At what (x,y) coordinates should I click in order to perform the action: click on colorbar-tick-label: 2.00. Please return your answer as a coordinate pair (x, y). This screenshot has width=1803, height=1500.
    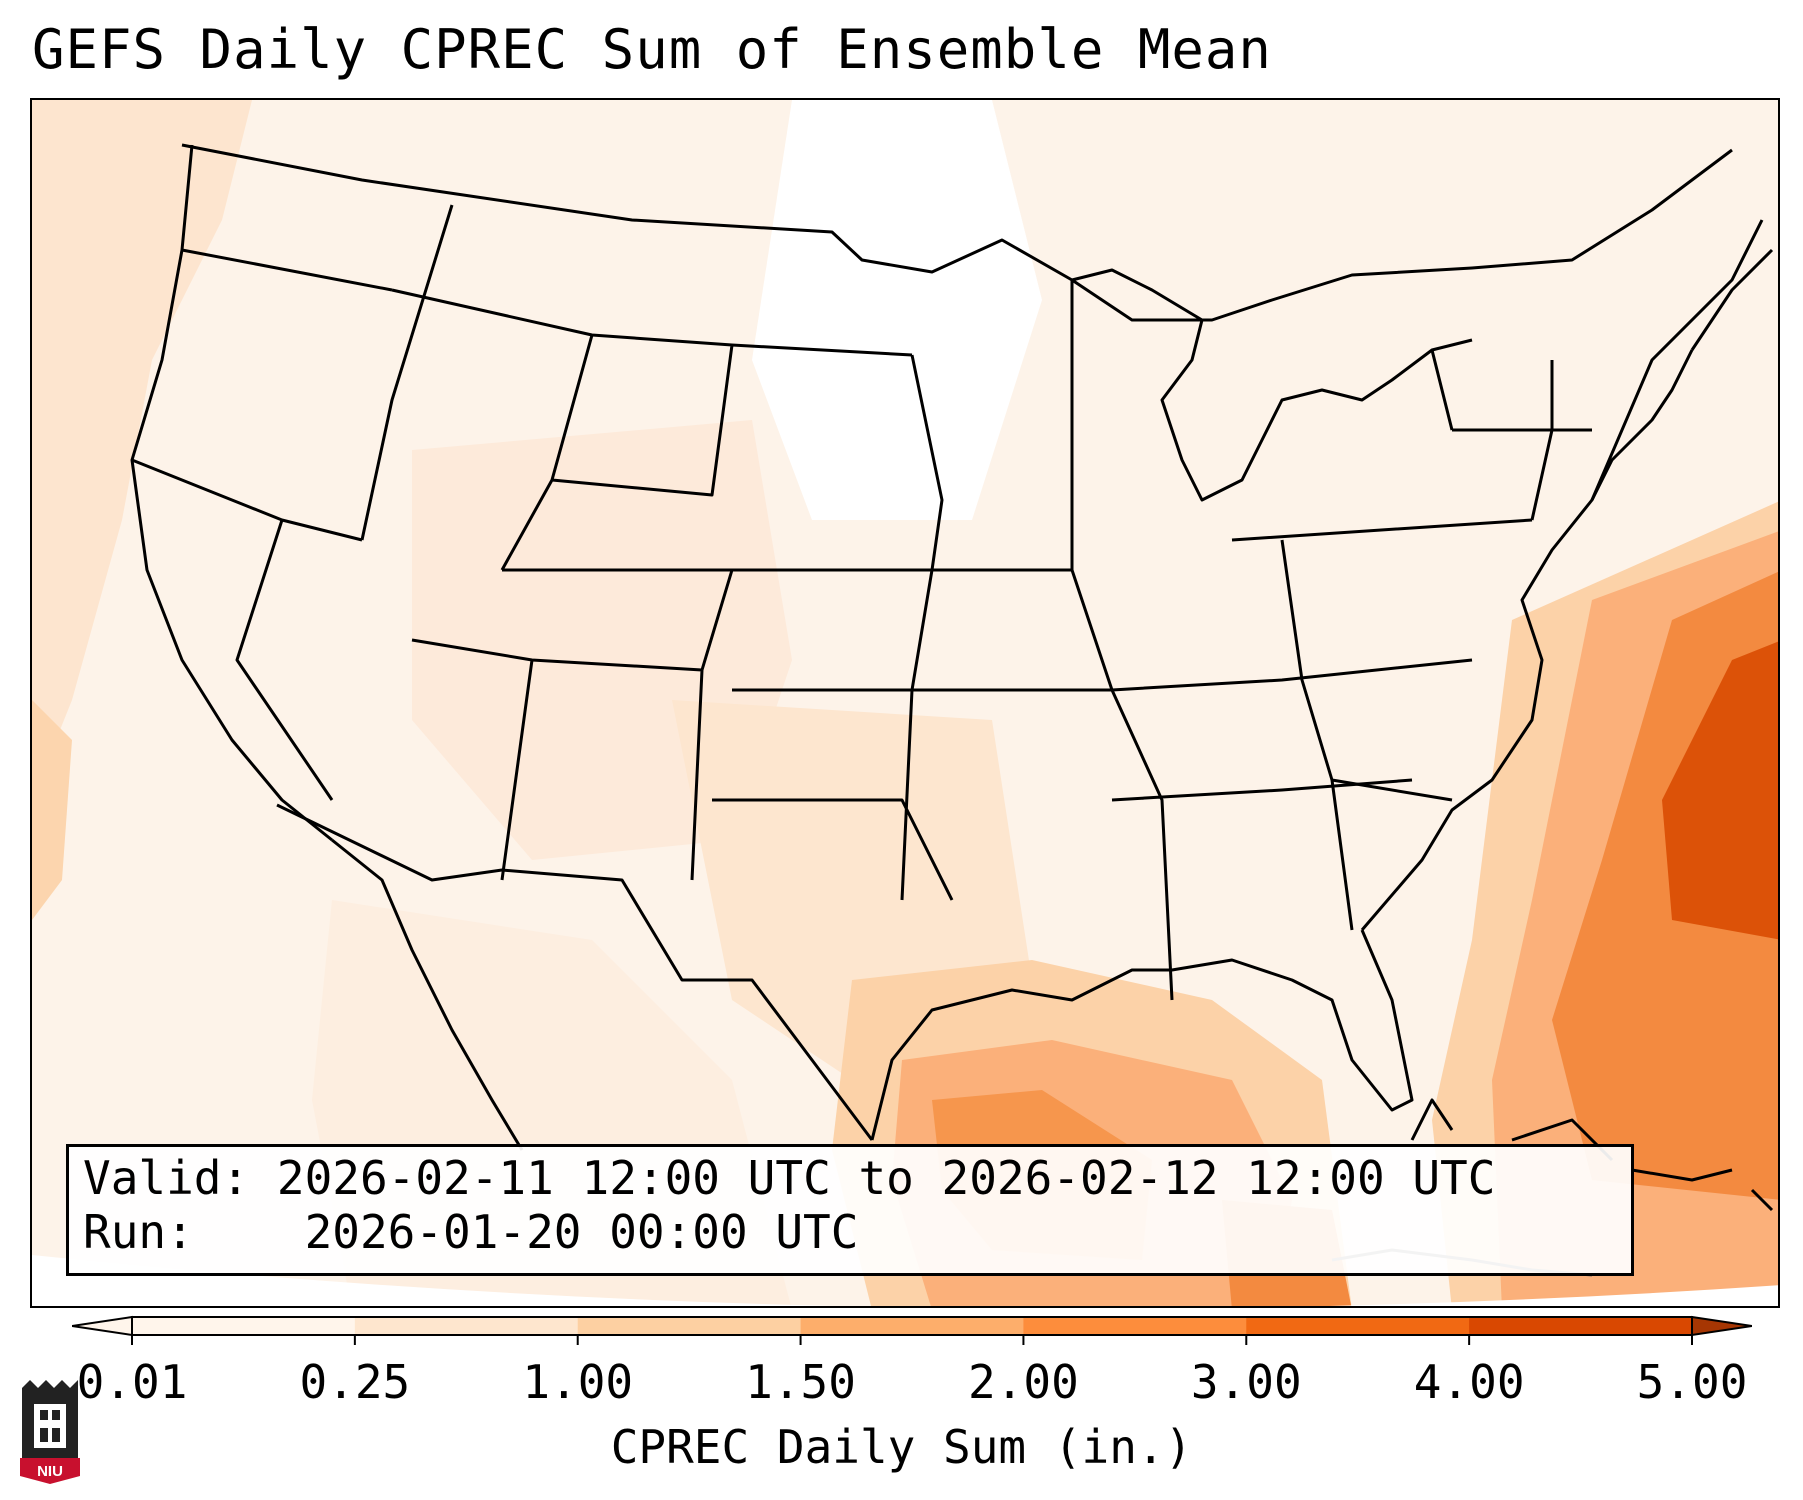
    Looking at the image, I should click on (1023, 1382).